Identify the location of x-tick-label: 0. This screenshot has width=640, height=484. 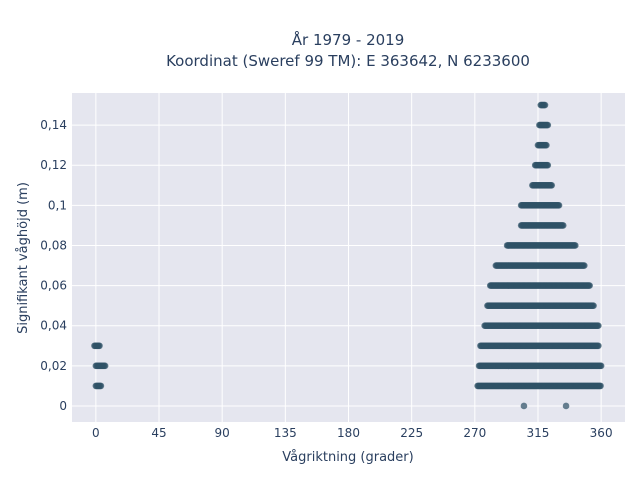
(96, 433).